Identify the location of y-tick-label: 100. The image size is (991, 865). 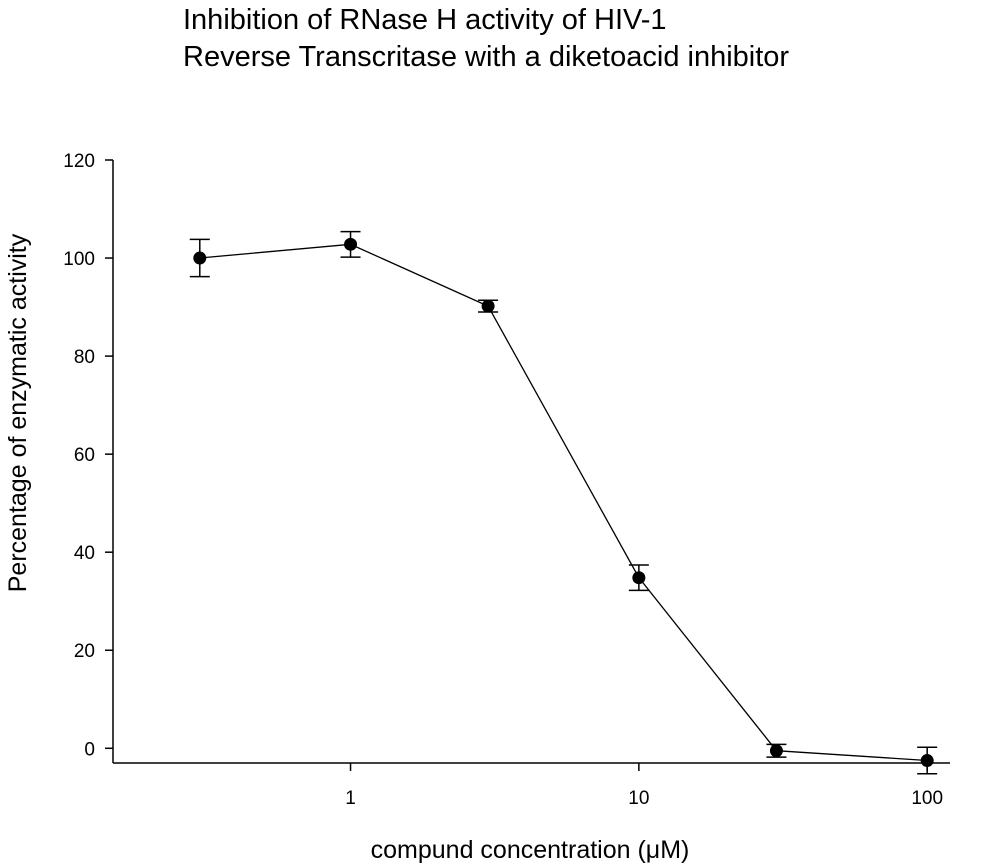
(79, 259).